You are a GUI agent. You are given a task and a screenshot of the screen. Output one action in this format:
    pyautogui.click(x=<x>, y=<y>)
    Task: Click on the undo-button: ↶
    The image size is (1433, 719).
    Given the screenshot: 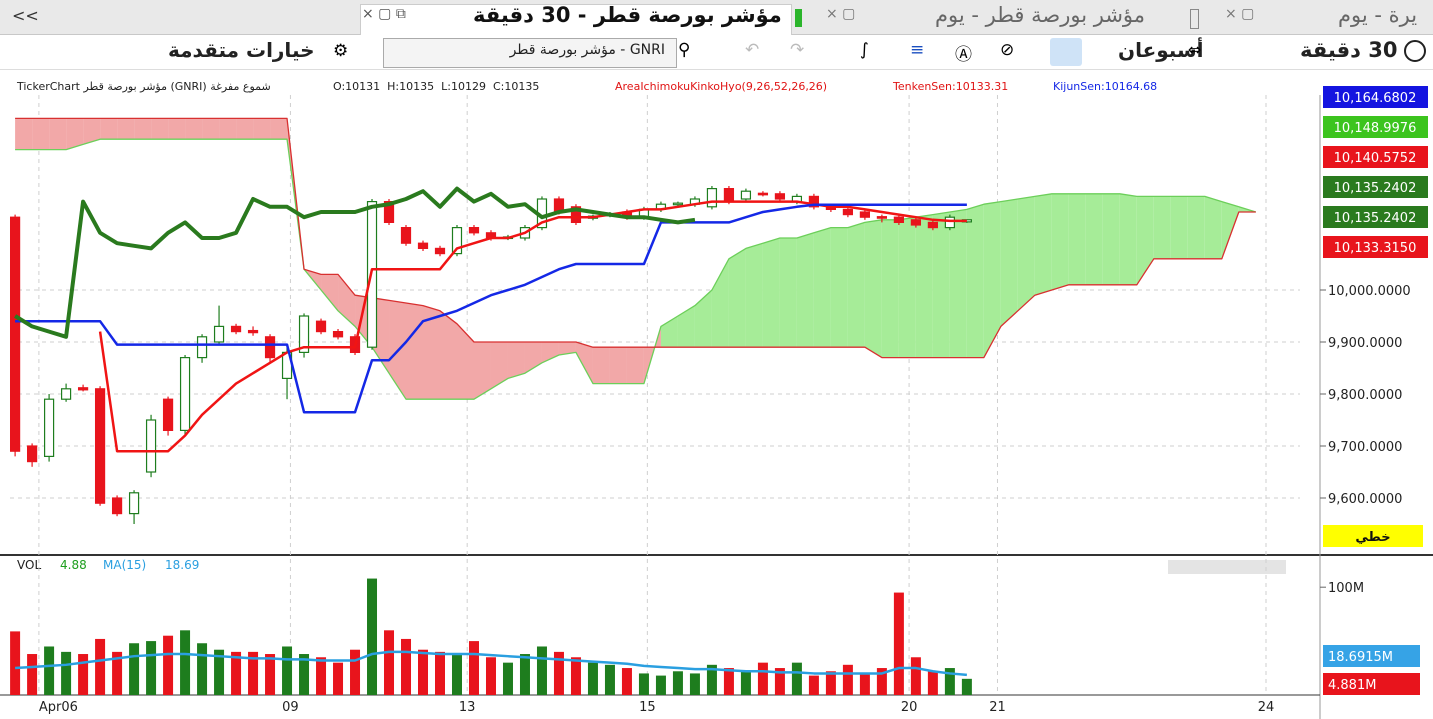 What is the action you would take?
    pyautogui.click(x=752, y=50)
    